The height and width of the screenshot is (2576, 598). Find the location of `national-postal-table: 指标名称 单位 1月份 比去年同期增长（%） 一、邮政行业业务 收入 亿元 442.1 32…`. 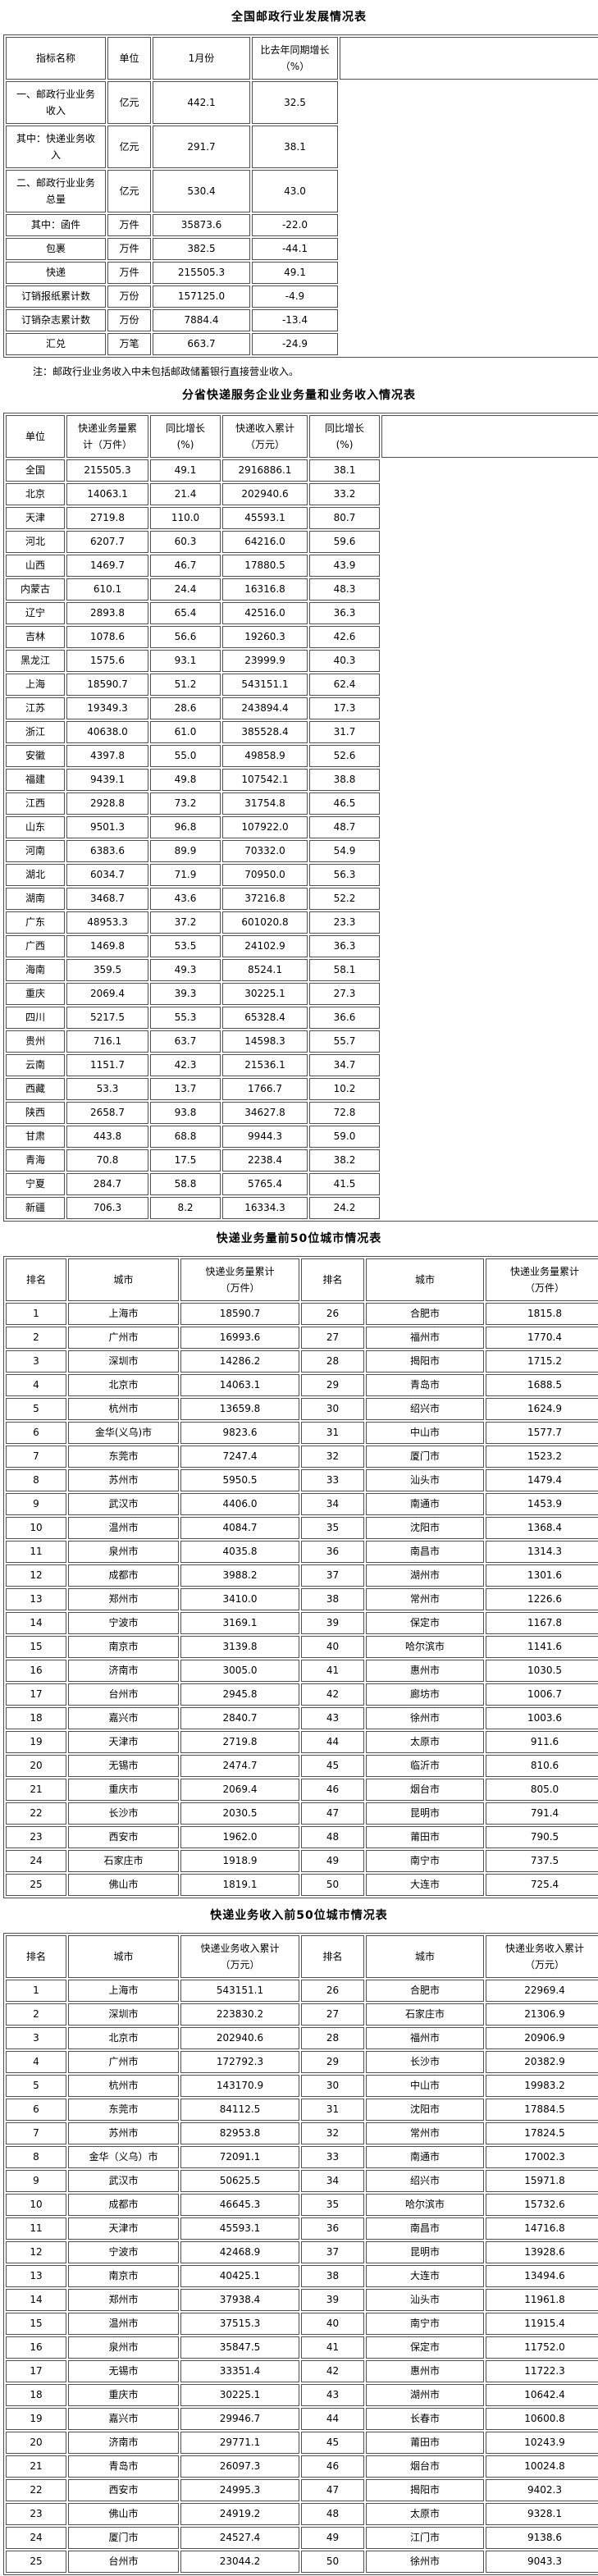

national-postal-table: 指标名称 单位 1月份 比去年同期增长（%） 一、邮政行业业务 收入 亿元 442.1 32… is located at coordinates (300, 196).